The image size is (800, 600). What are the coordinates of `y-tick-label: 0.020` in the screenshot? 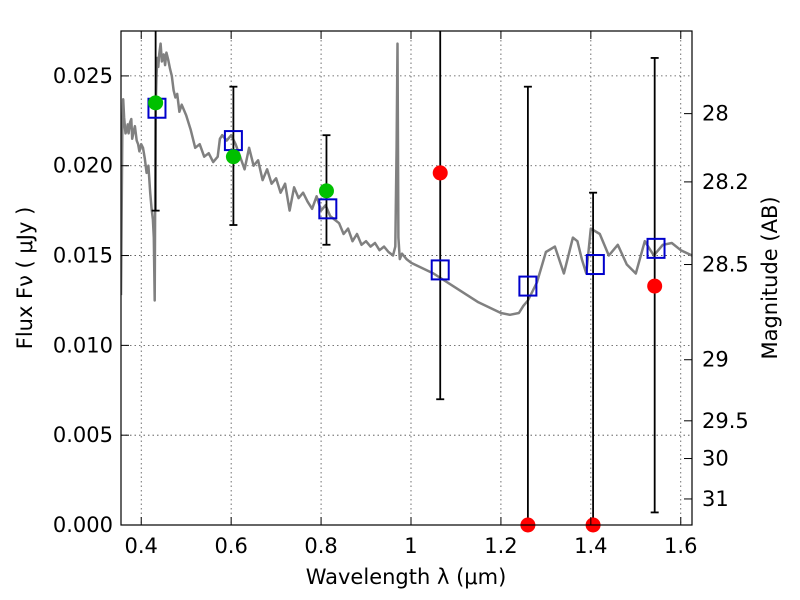 It's located at (83, 166).